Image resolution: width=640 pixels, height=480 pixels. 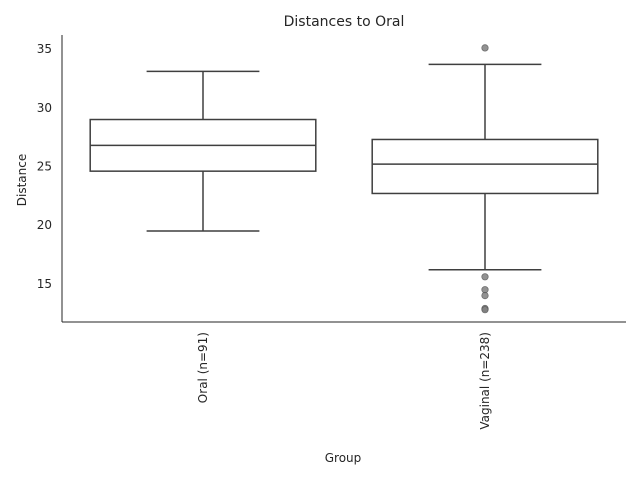 I want to click on chart-title: Distances to Oral, so click(x=344, y=22).